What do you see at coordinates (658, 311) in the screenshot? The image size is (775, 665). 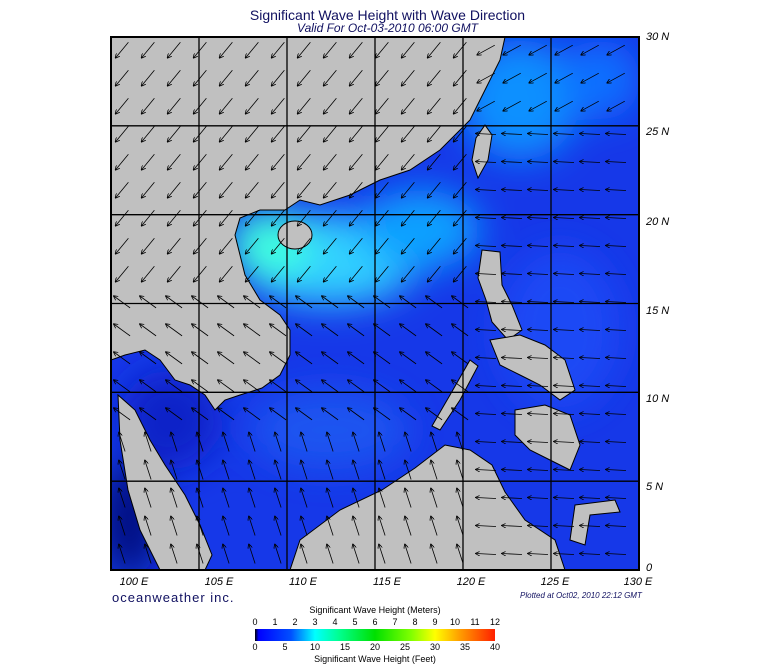 I see `lat-label: 15 N` at bounding box center [658, 311].